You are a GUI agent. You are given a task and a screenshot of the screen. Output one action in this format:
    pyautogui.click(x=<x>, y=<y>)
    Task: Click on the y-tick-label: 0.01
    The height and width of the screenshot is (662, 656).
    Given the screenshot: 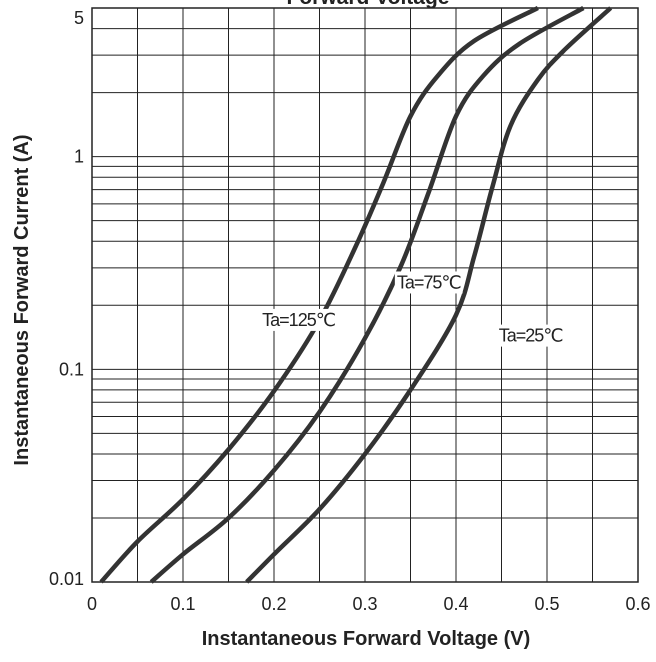 What is the action you would take?
    pyautogui.click(x=66, y=579)
    